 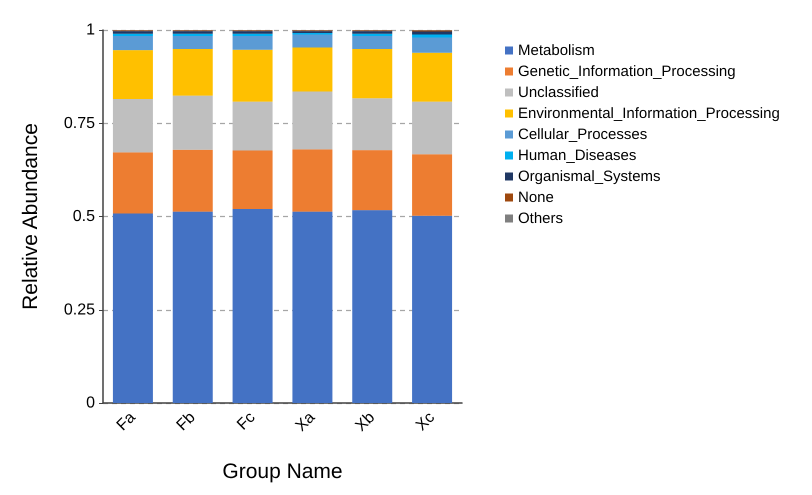 What do you see at coordinates (541, 218) in the screenshot?
I see `legend-label: Others` at bounding box center [541, 218].